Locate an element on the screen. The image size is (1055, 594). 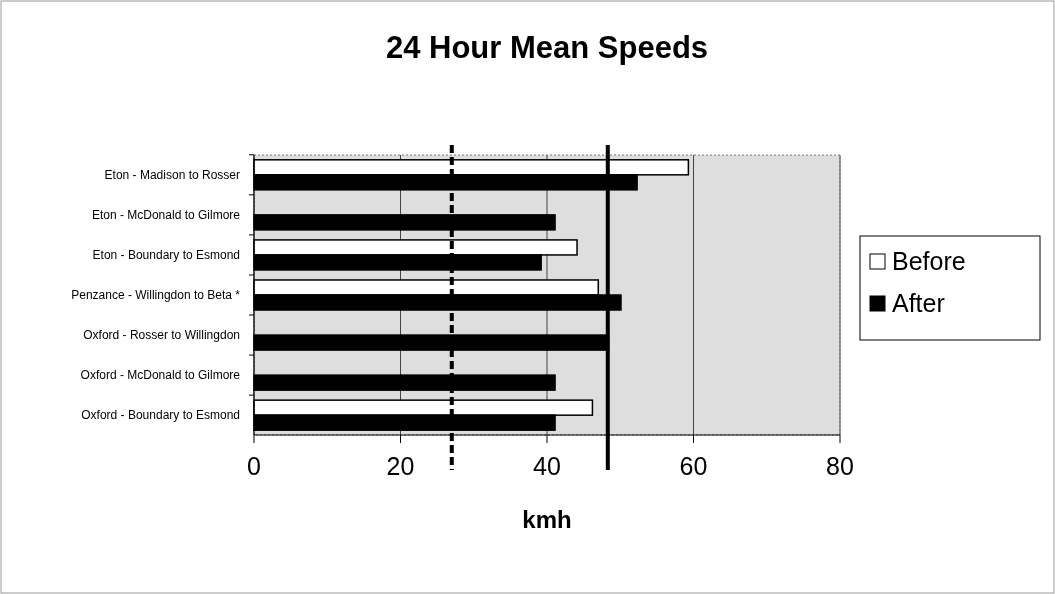
y-tick-label: Penzance - Willingdon to Beta * is located at coordinates (156, 295).